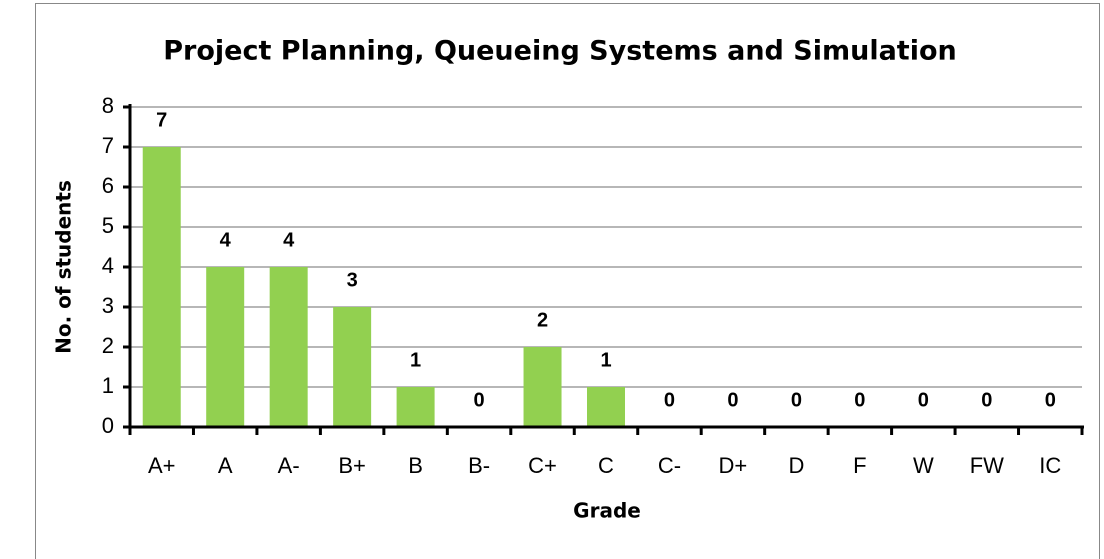 The image size is (1104, 559). What do you see at coordinates (479, 465) in the screenshot?
I see `x-tick-label: B-` at bounding box center [479, 465].